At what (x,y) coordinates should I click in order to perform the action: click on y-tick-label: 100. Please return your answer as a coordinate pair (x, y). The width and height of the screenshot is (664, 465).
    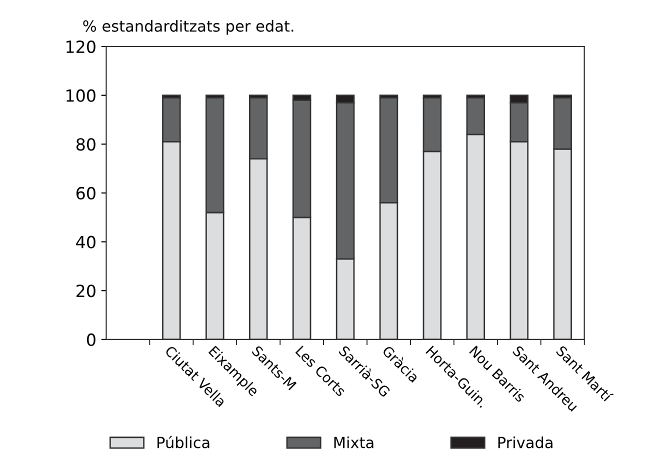
    Looking at the image, I should click on (81, 95).